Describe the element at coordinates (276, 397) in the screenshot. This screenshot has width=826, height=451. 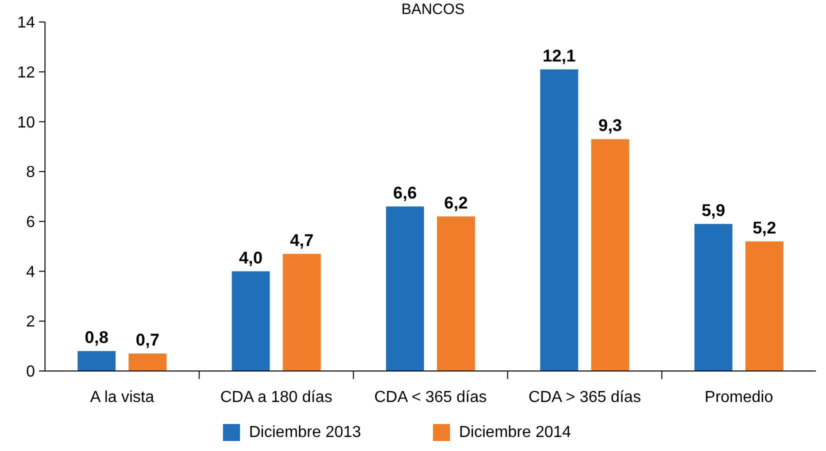
I see `x-tick-label: CDA a 180 días` at that location.